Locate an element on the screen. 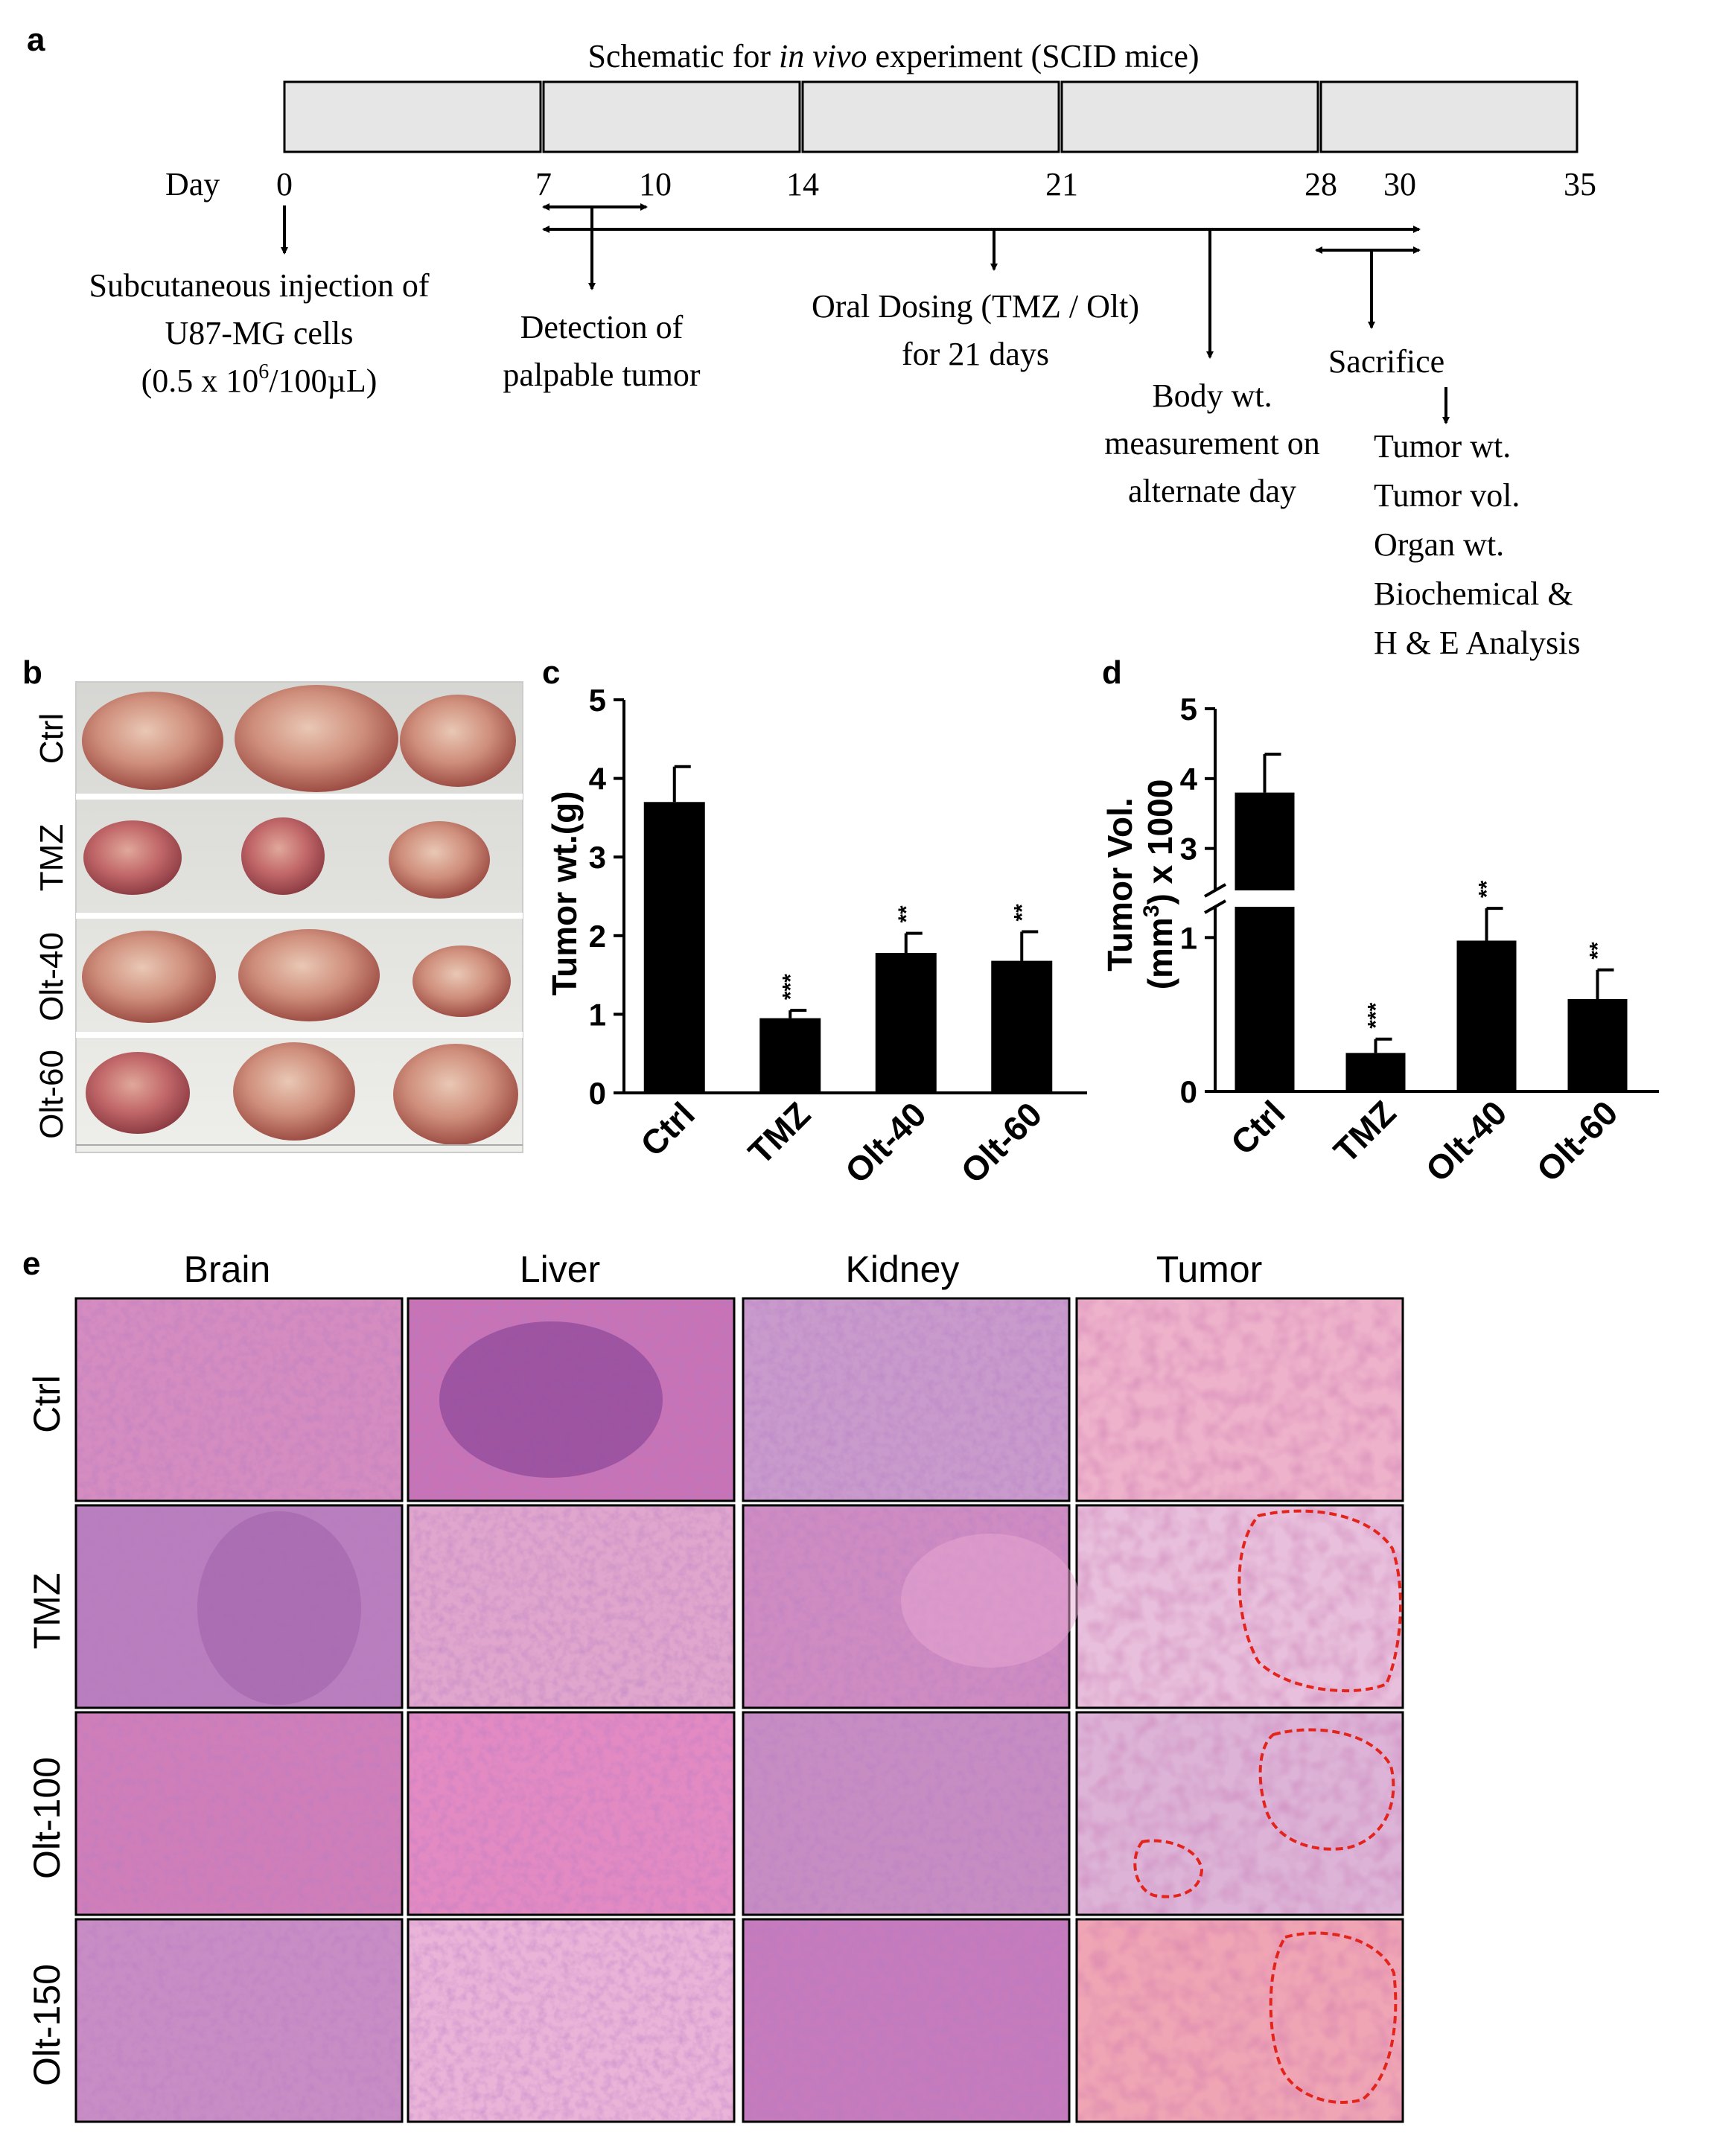  detection-line-2: palpable tumor is located at coordinates (602, 375).